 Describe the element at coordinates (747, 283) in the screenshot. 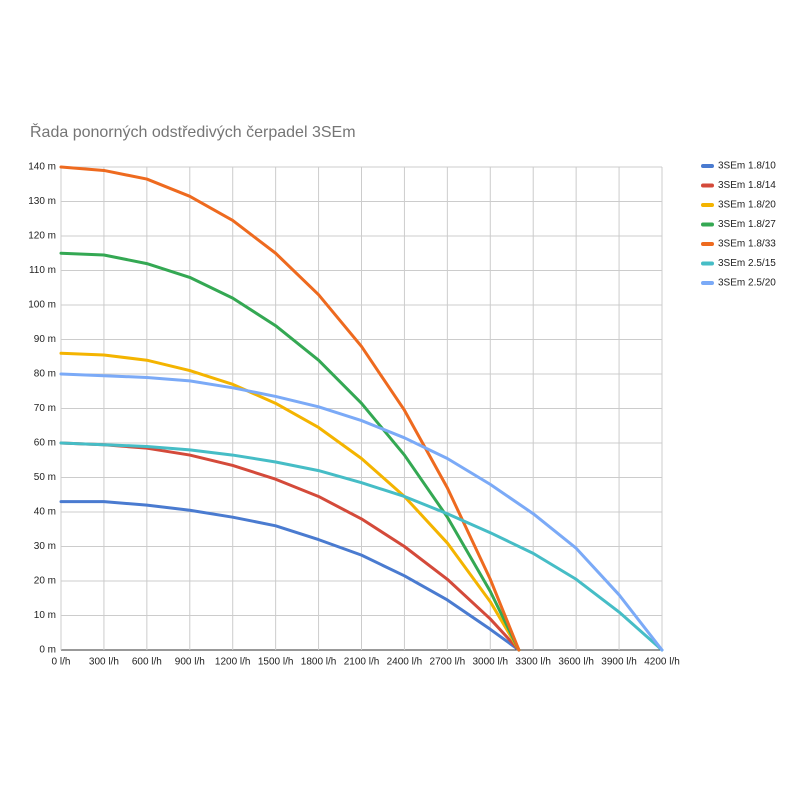

I see `legend-label: 3SEm 2.5/20` at that location.